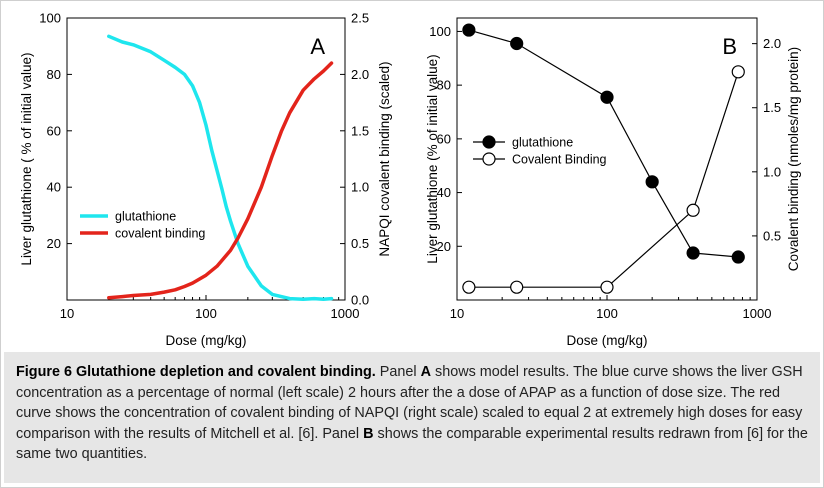  I want to click on panel-b-y-left-tick-label: 40, so click(444, 192).